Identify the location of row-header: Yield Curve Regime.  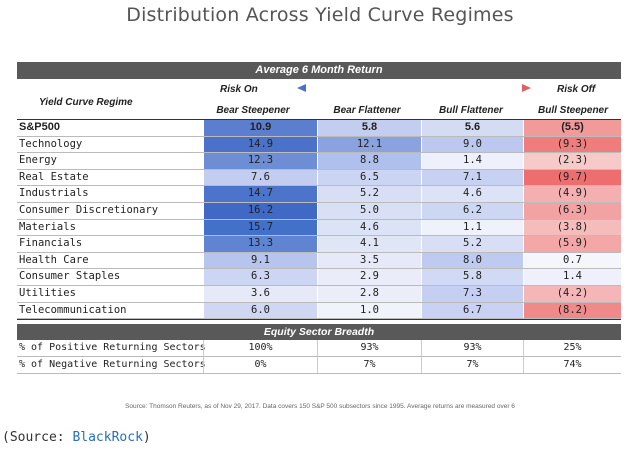
(86, 102).